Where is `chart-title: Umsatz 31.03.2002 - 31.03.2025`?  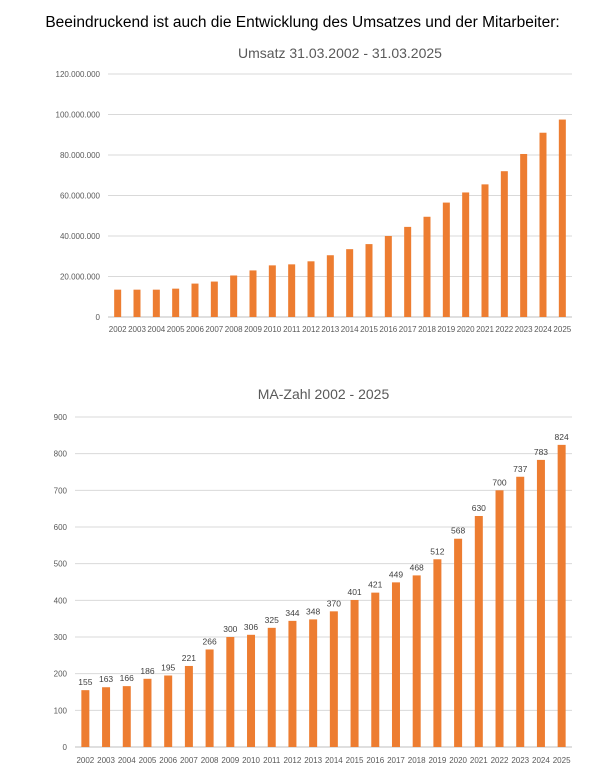
chart-title: Umsatz 31.03.2002 - 31.03.2025 is located at coordinates (340, 53).